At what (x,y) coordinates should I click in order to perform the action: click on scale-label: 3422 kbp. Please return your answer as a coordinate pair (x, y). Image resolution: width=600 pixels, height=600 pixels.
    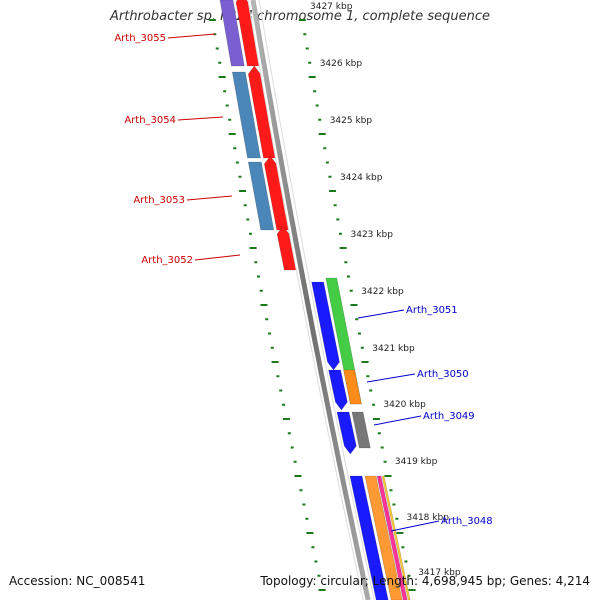
    Looking at the image, I should click on (382, 292).